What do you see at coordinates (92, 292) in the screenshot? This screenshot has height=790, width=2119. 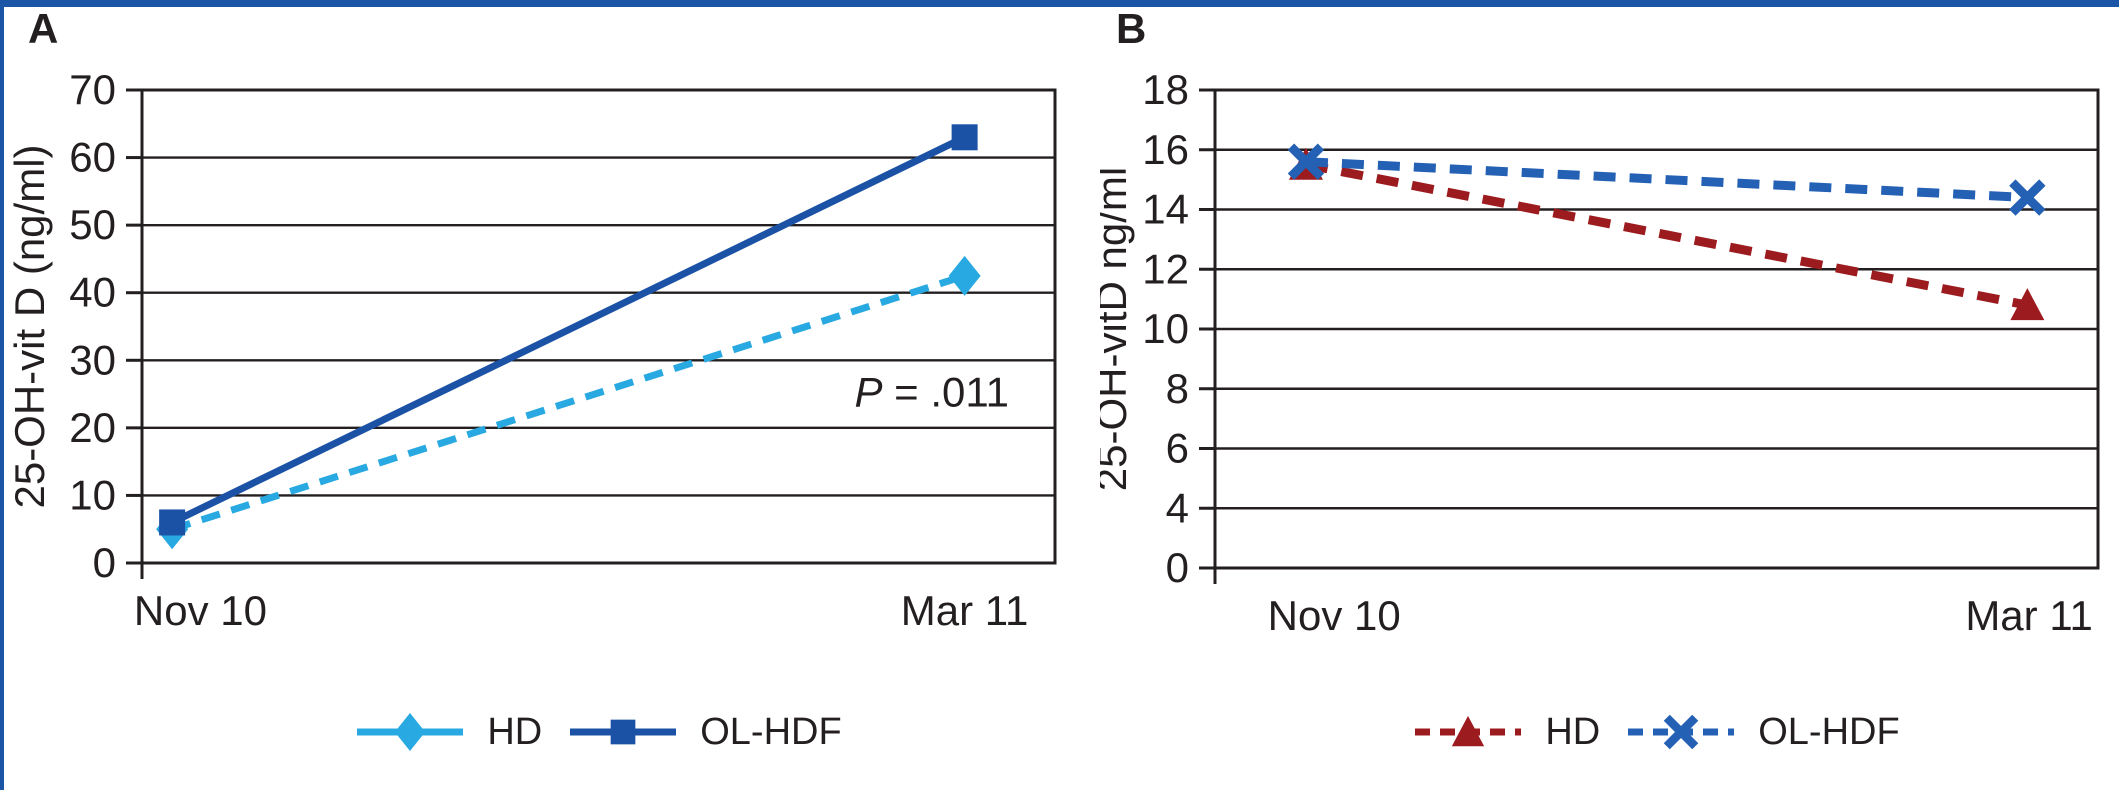 I see `svg-text: 40` at bounding box center [92, 292].